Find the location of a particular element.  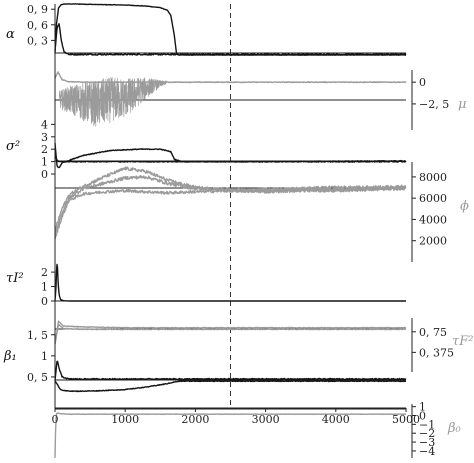

sigma2-tick-label-1: 1 is located at coordinates (44, 162).